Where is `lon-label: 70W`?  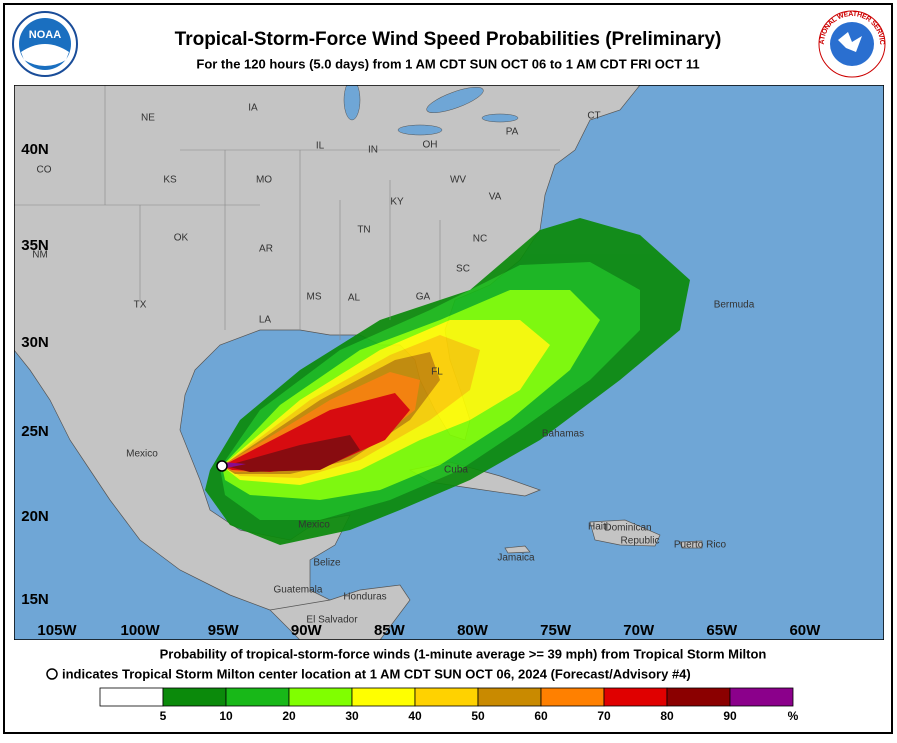
lon-label: 70W is located at coordinates (639, 630).